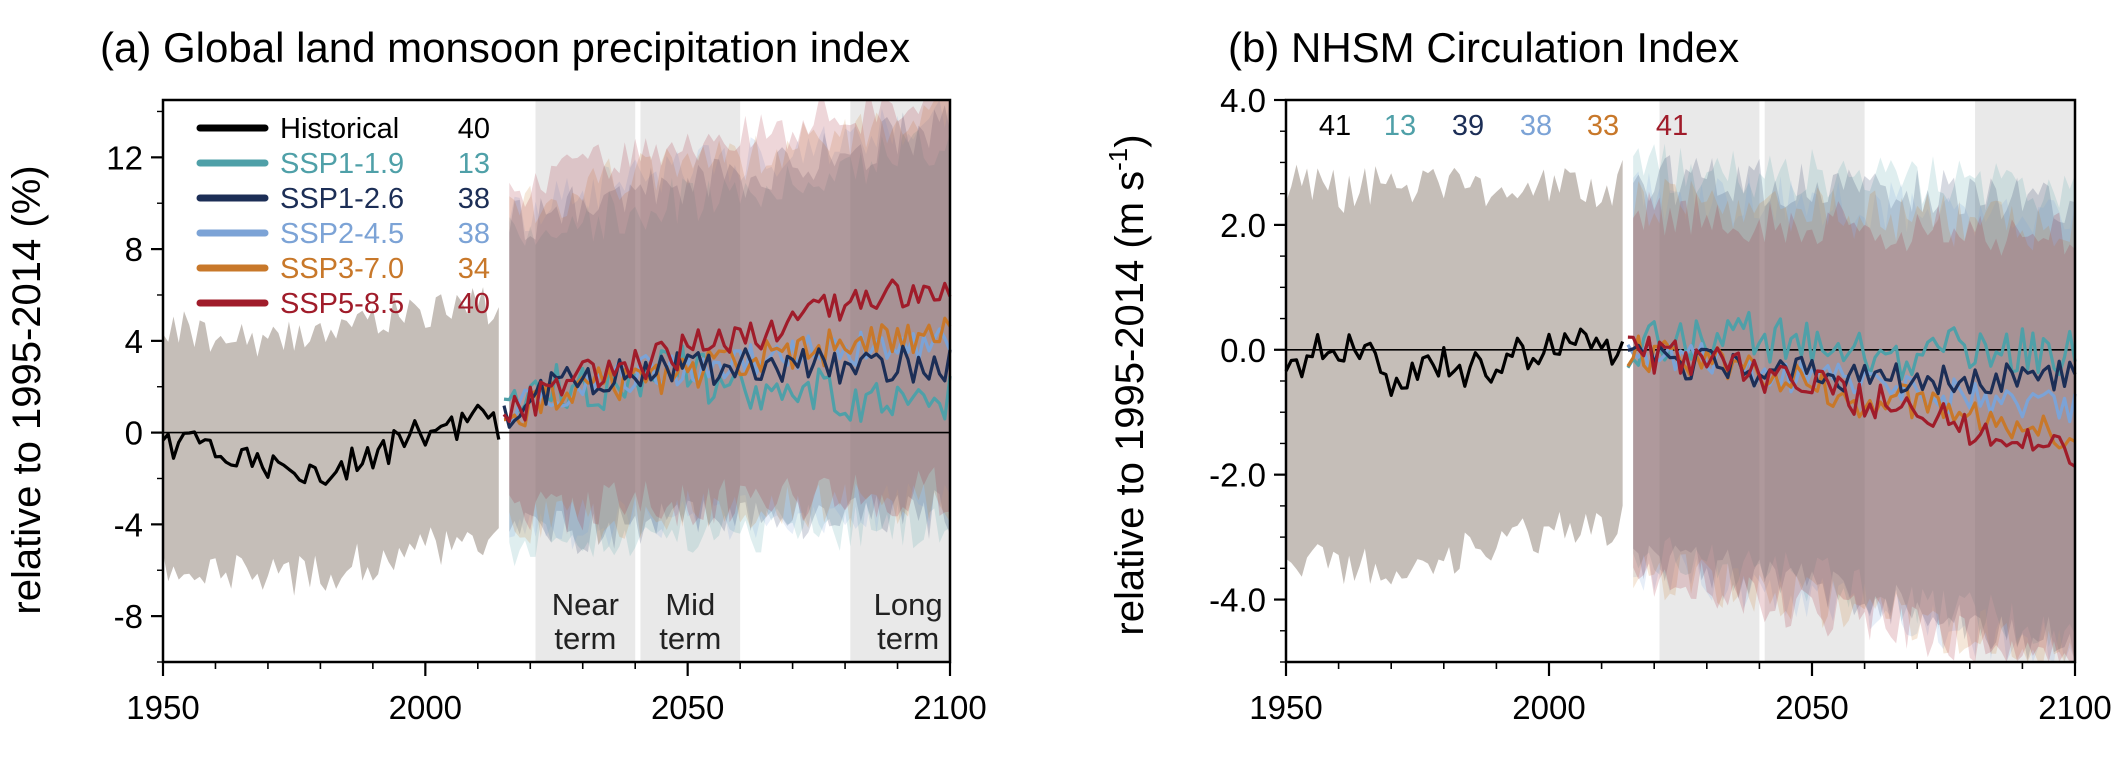 Image resolution: width=2126 pixels, height=764 pixels. What do you see at coordinates (1243, 350) in the screenshot?
I see `panel-b-y-tick-label: 0.0` at bounding box center [1243, 350].